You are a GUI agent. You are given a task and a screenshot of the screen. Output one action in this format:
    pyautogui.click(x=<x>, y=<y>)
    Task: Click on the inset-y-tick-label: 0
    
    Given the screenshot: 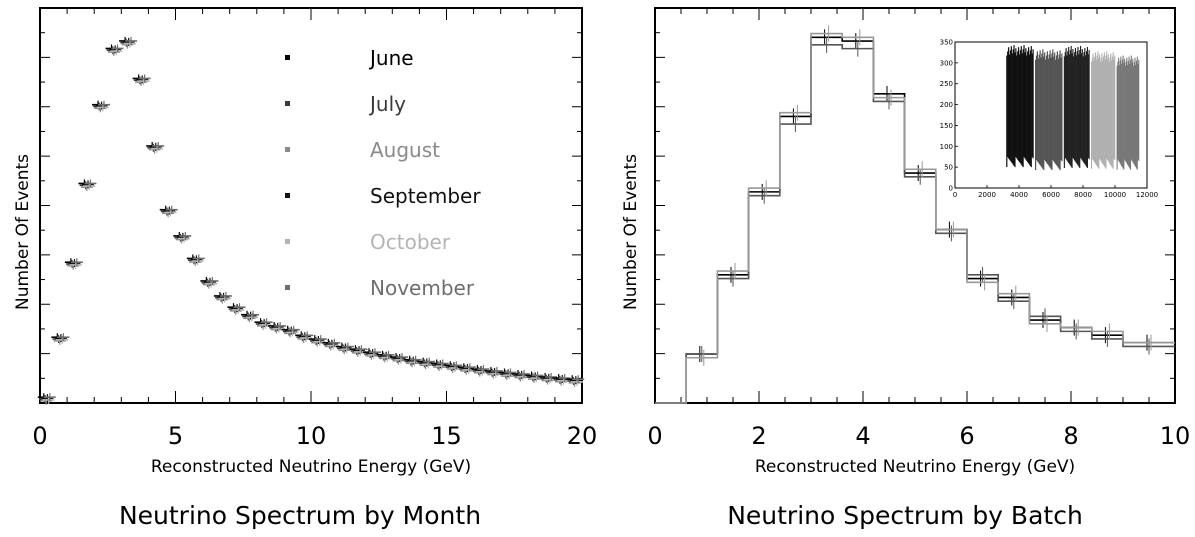 What is the action you would take?
    pyautogui.click(x=951, y=189)
    